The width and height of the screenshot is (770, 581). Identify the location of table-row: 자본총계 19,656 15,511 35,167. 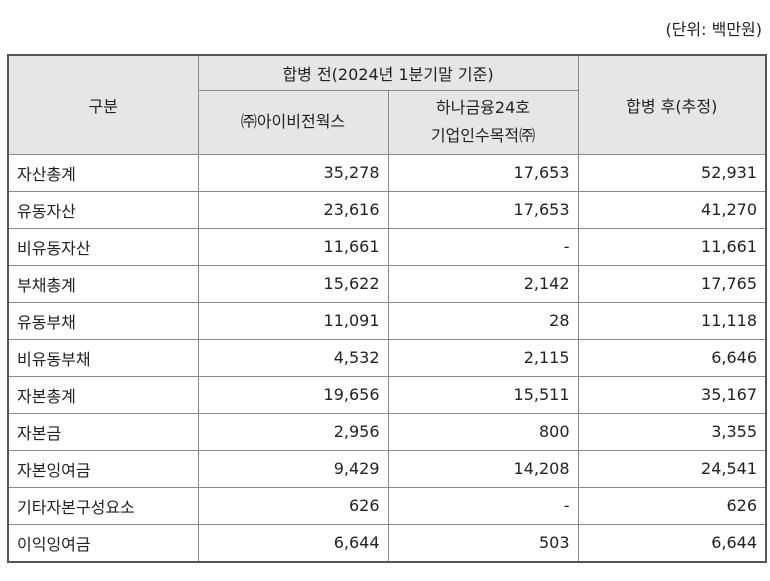
(387, 394).